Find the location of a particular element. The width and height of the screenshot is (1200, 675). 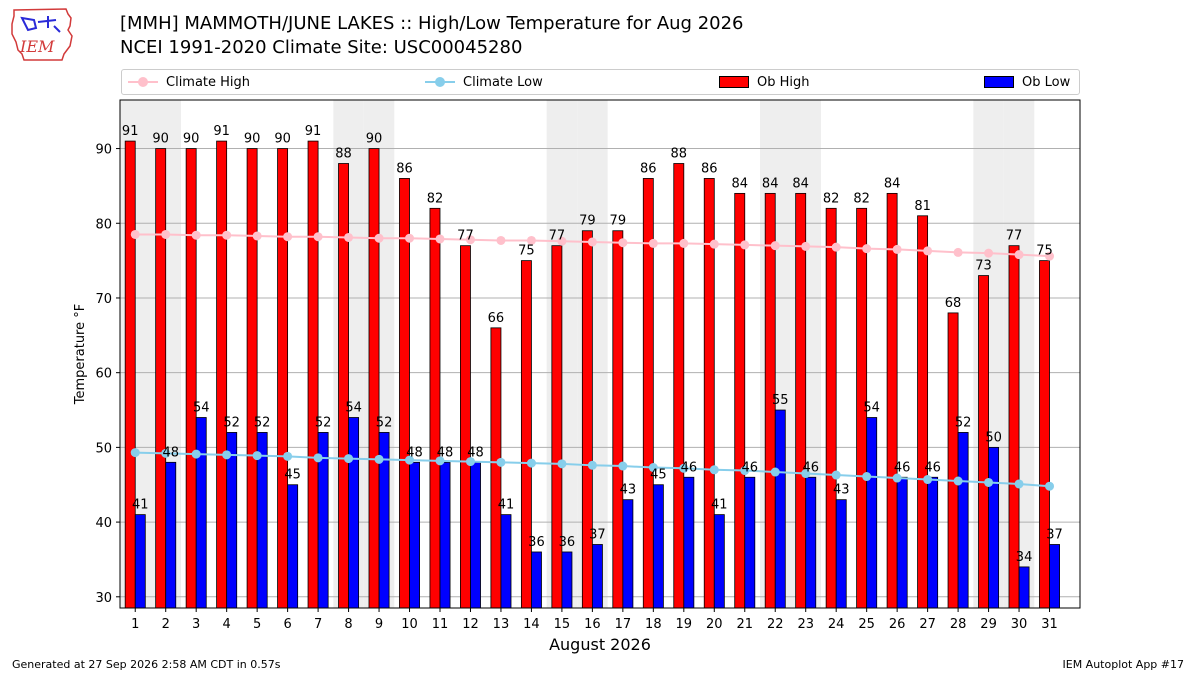

x-tick-label: 25 is located at coordinates (866, 624).